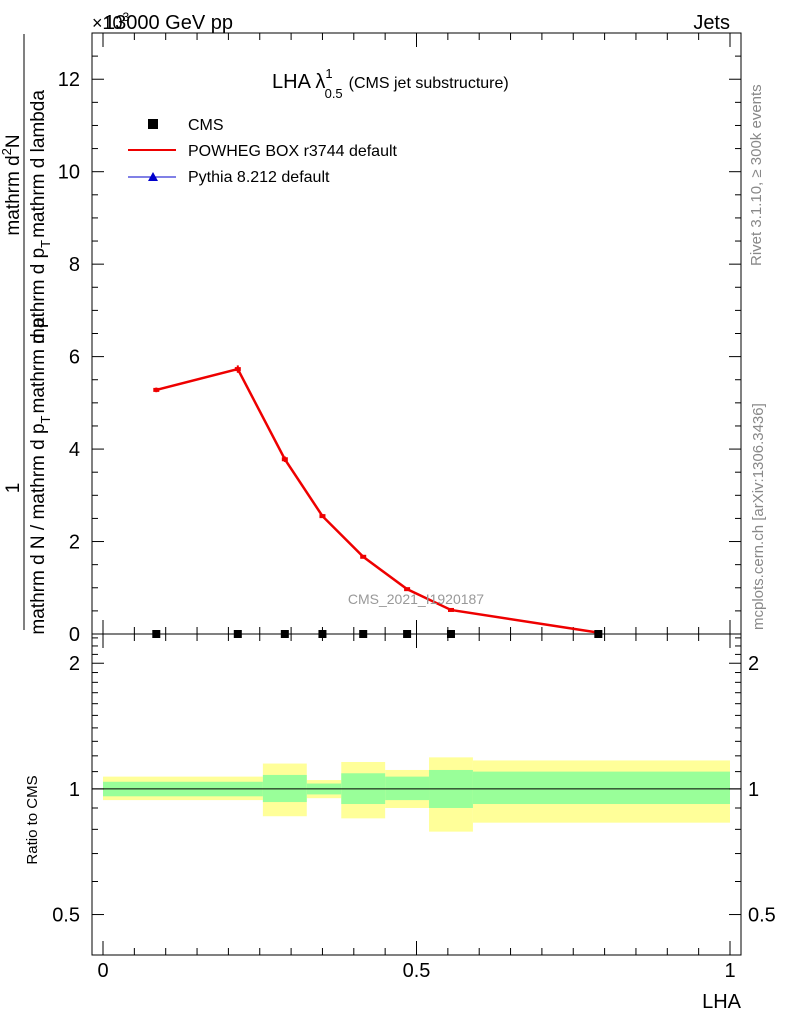 The height and width of the screenshot is (1024, 786). I want to click on rivet-label: Rivet 3.1.10, ≥ 300k events, so click(756, 175).